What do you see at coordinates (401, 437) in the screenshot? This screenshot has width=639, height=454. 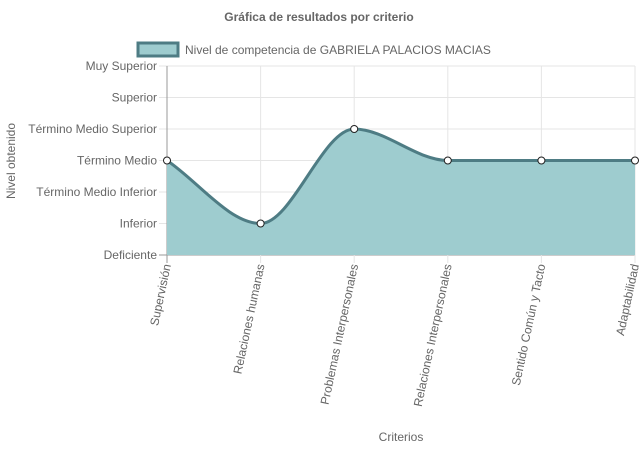 I see `x-axis-title: Criterios` at bounding box center [401, 437].